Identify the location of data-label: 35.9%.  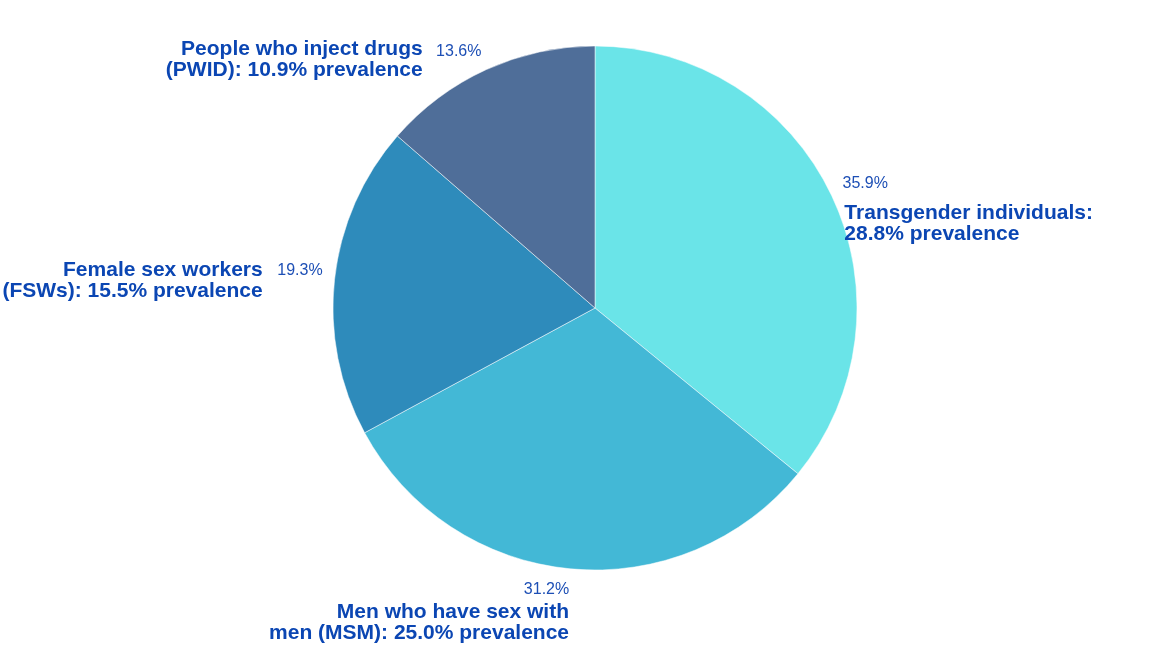
(865, 182).